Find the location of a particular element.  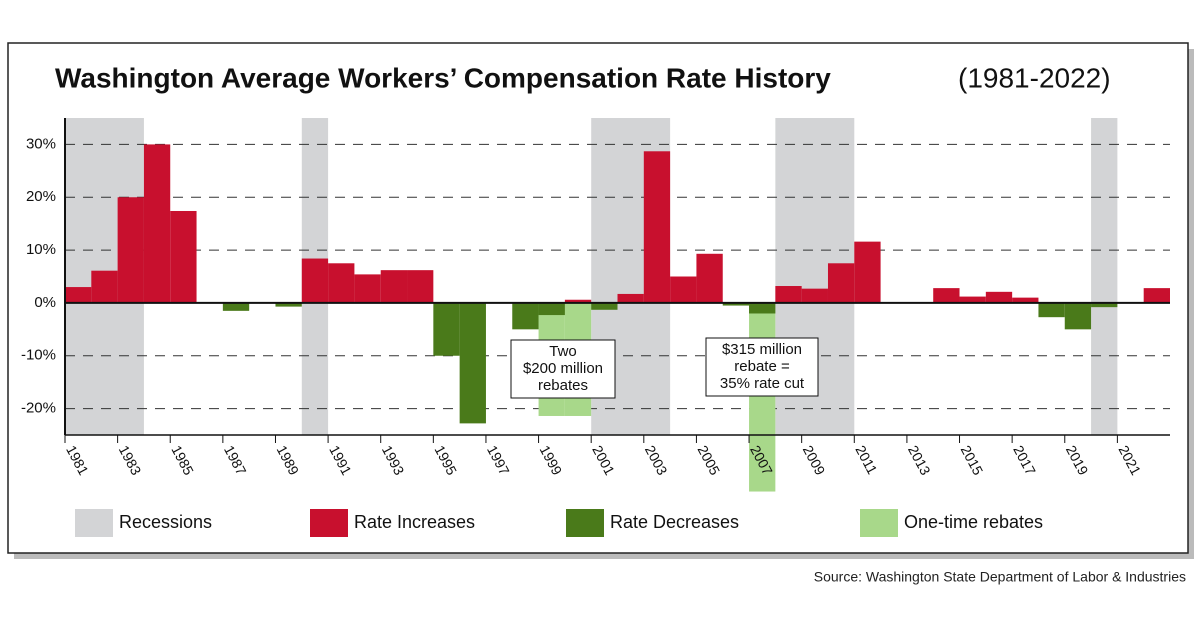

y-tick-label: -10% is located at coordinates (38, 355).